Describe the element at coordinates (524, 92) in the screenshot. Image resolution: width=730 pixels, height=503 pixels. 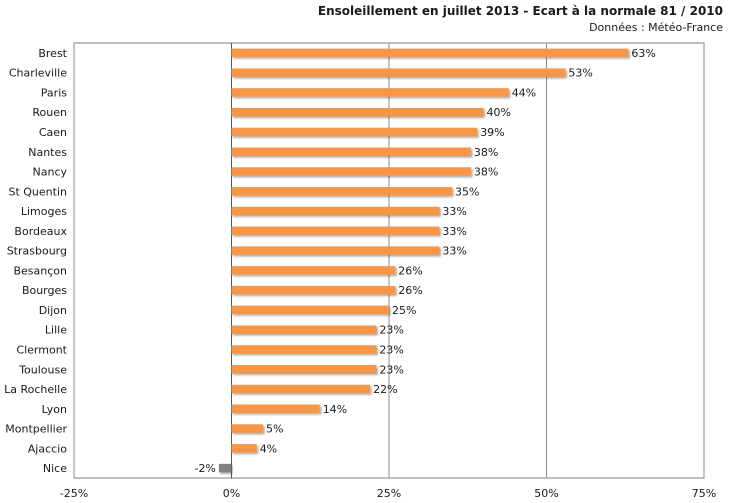
I see `data-label: 44%` at that location.